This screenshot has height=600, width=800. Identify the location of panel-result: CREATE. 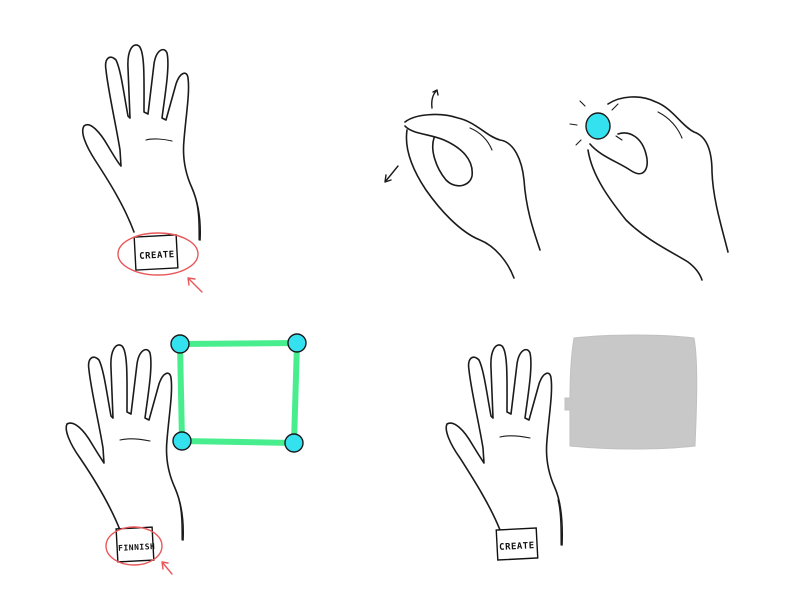
(571, 447).